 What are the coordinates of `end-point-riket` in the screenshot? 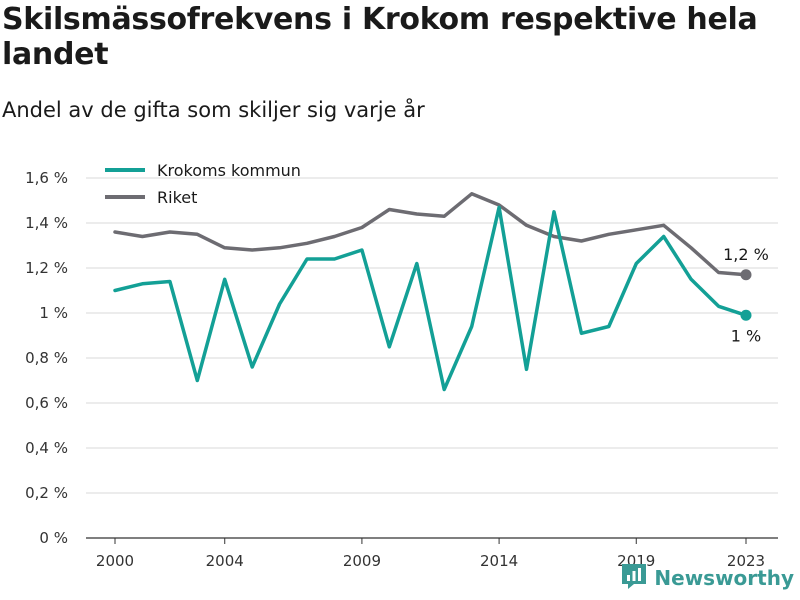 It's located at (746, 275).